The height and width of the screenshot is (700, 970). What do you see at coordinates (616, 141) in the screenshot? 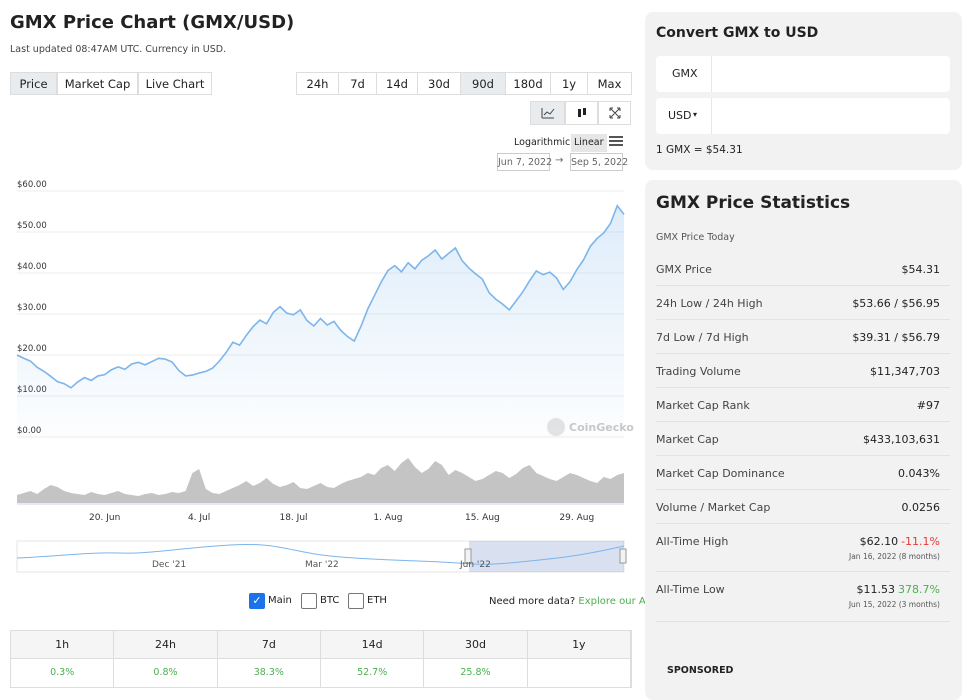
I see `menu-icon` at bounding box center [616, 141].